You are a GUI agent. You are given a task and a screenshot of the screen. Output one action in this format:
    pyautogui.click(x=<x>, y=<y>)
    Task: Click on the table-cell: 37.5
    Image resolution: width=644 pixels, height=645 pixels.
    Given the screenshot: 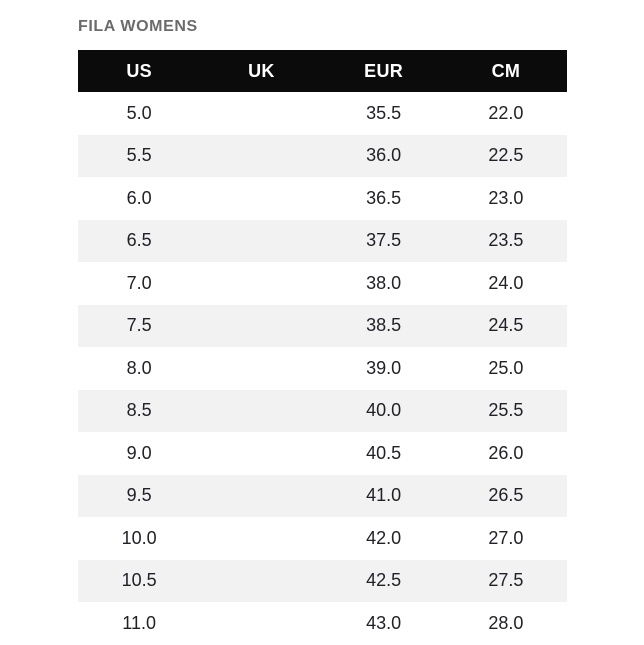 What is the action you would take?
    pyautogui.click(x=384, y=240)
    